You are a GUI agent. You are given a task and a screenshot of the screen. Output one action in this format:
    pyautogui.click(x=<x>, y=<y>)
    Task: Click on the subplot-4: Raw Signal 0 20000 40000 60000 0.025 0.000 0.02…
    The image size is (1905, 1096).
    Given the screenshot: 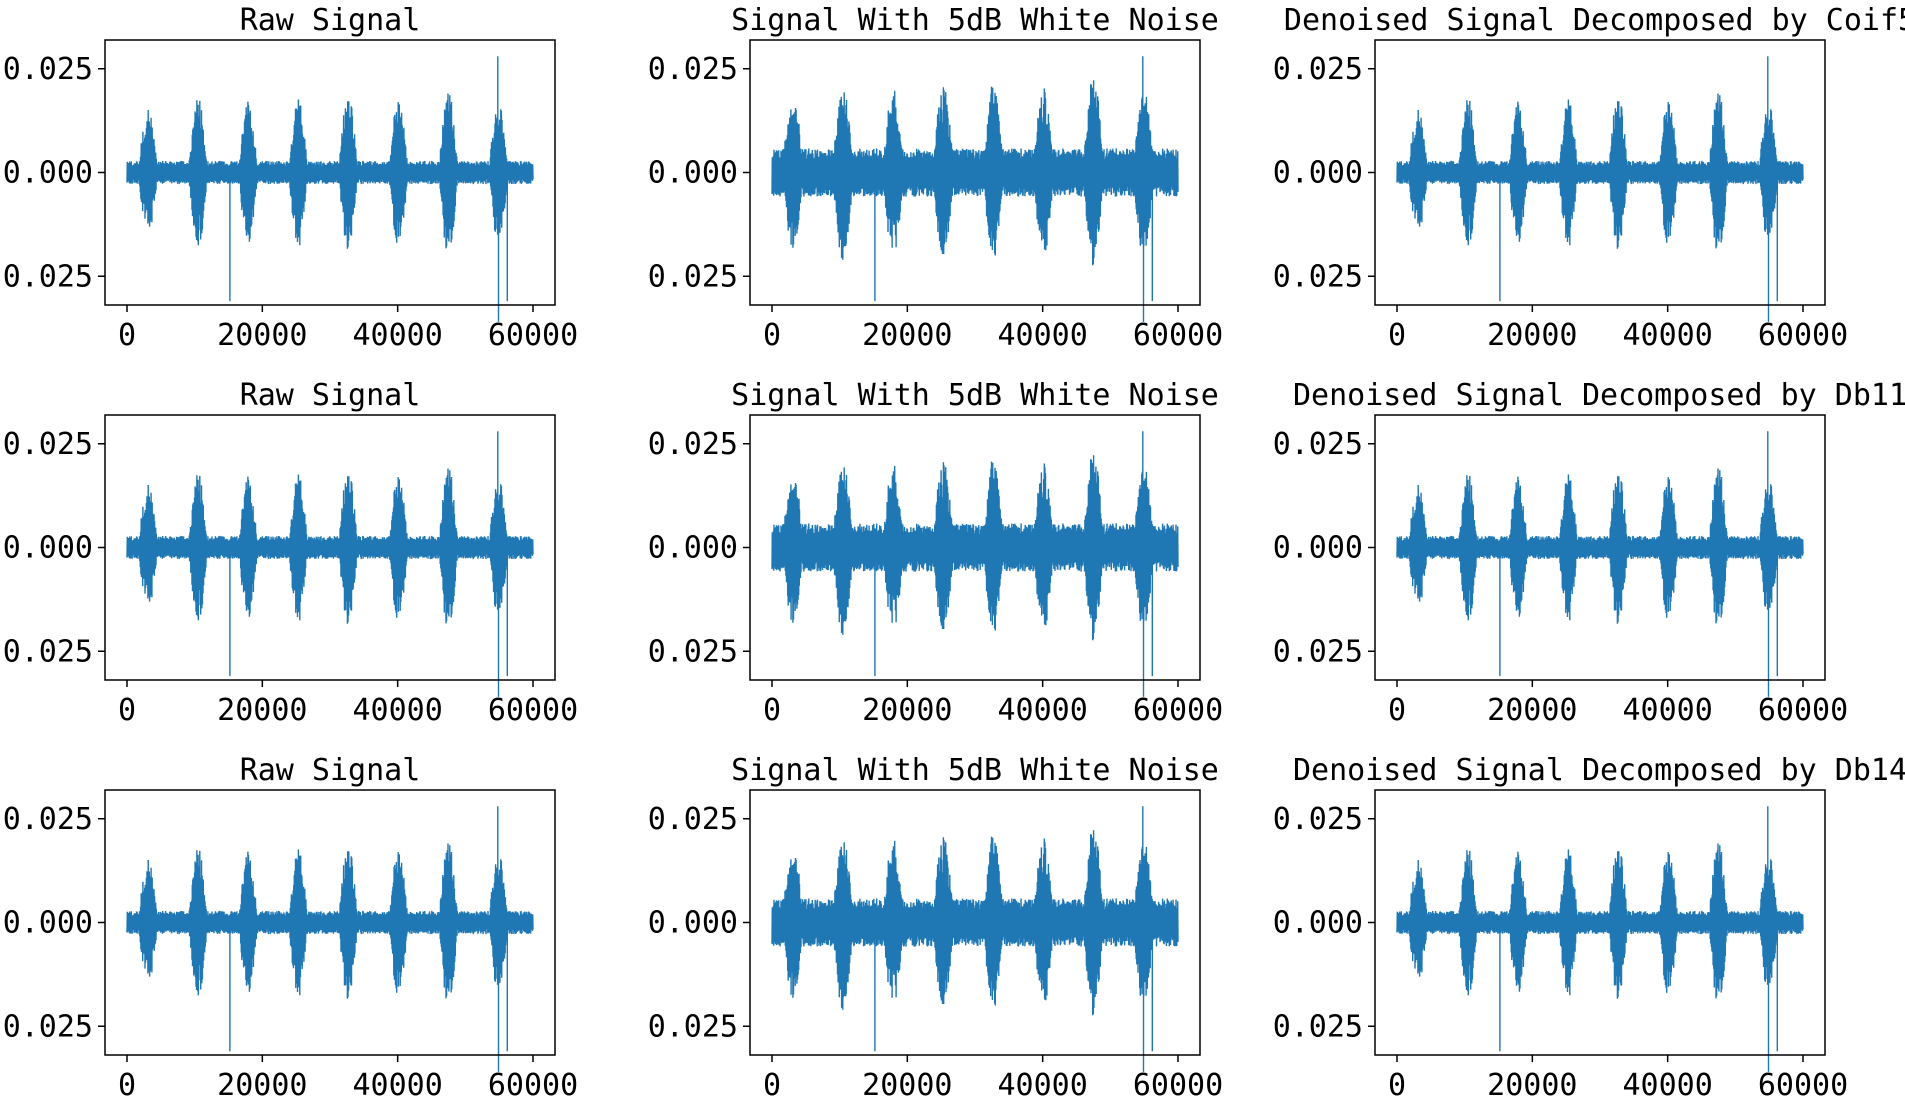 What is the action you would take?
    pyautogui.click(x=290, y=553)
    